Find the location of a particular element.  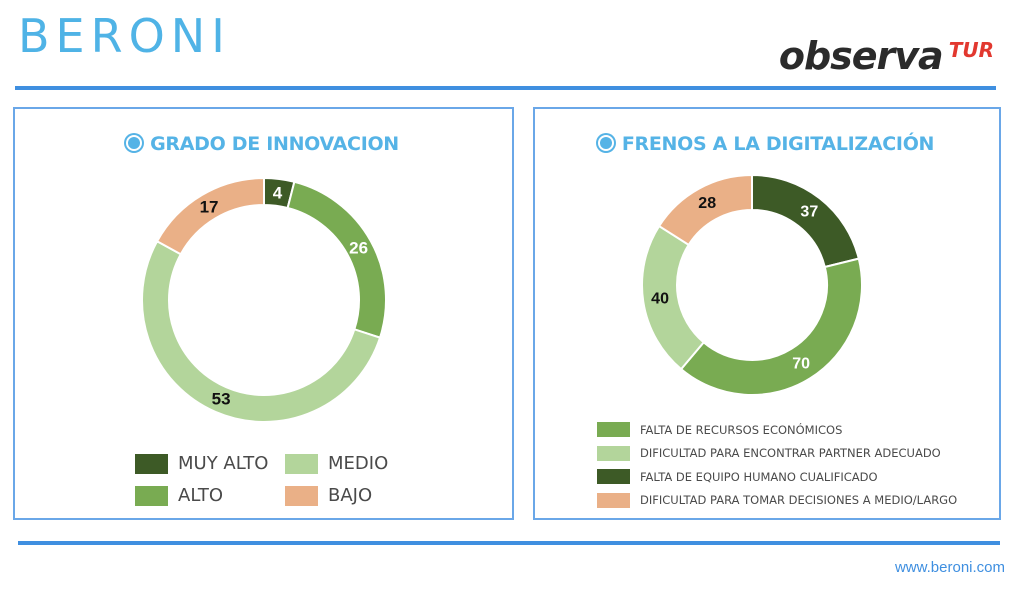

donut-slice-dificultad-para-tomar-decisiones-a-medio-largo is located at coordinates (705, 210).